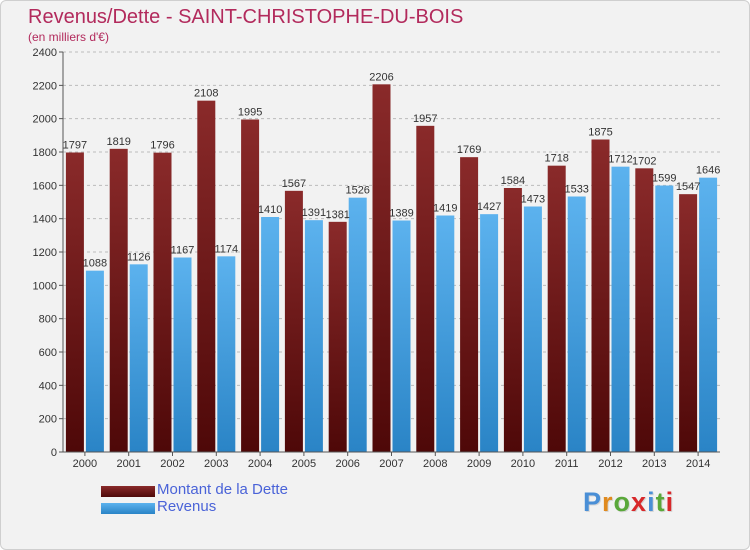 The width and height of the screenshot is (750, 550). I want to click on bar-debt-2013, so click(644, 310).